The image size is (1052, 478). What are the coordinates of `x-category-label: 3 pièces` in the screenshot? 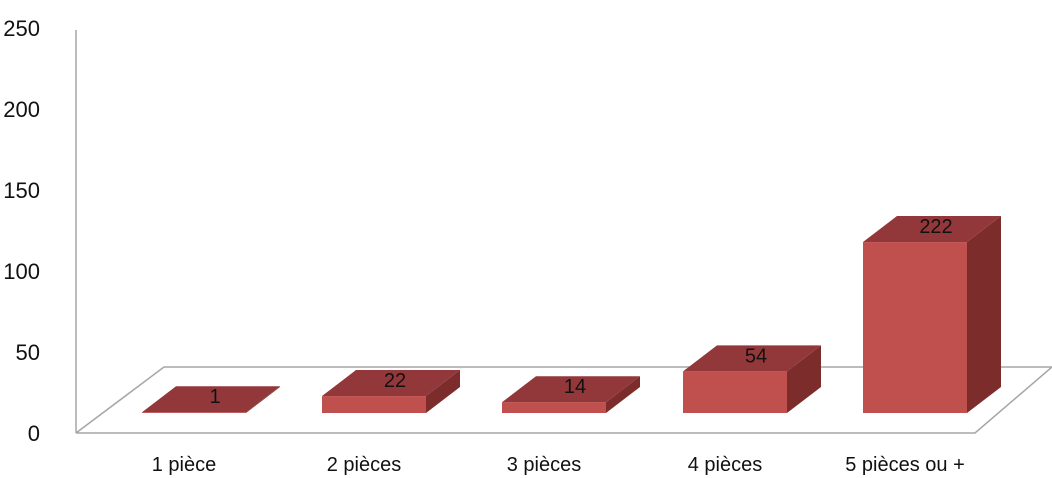 It's located at (544, 465).